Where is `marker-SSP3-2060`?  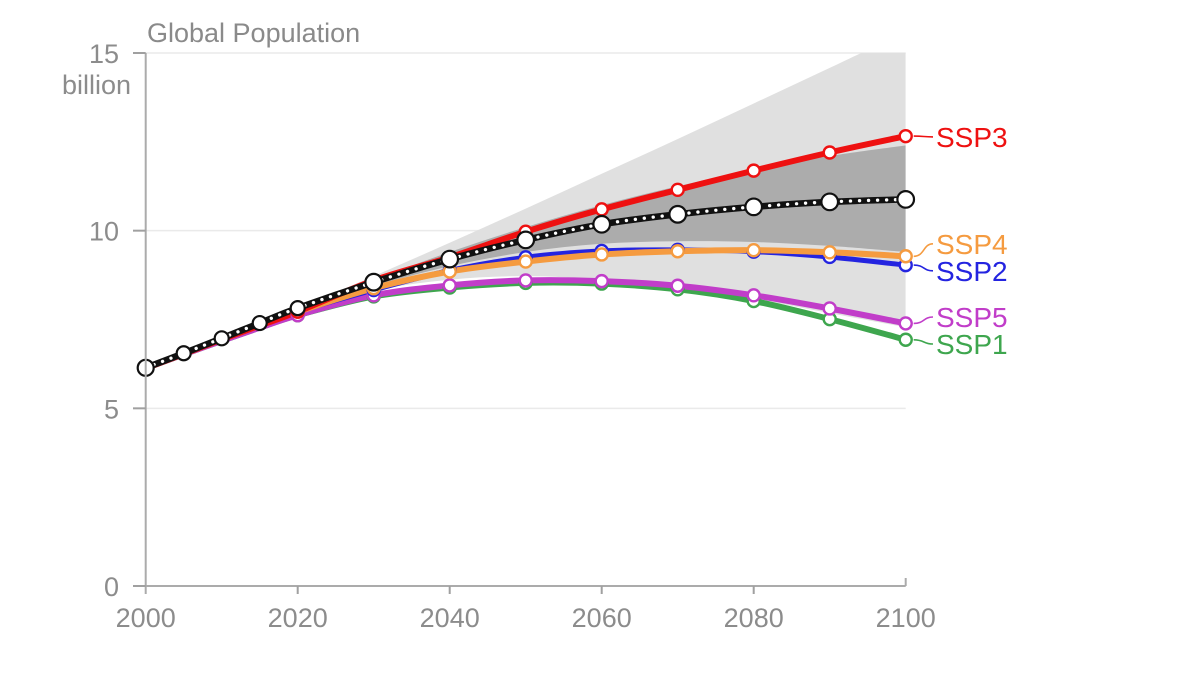 marker-SSP3-2060 is located at coordinates (601, 209).